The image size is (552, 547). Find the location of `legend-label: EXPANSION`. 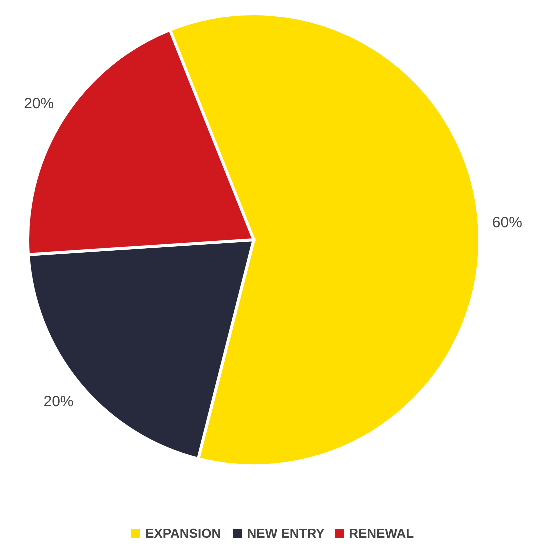

legend-label: EXPANSION is located at coordinates (184, 533).